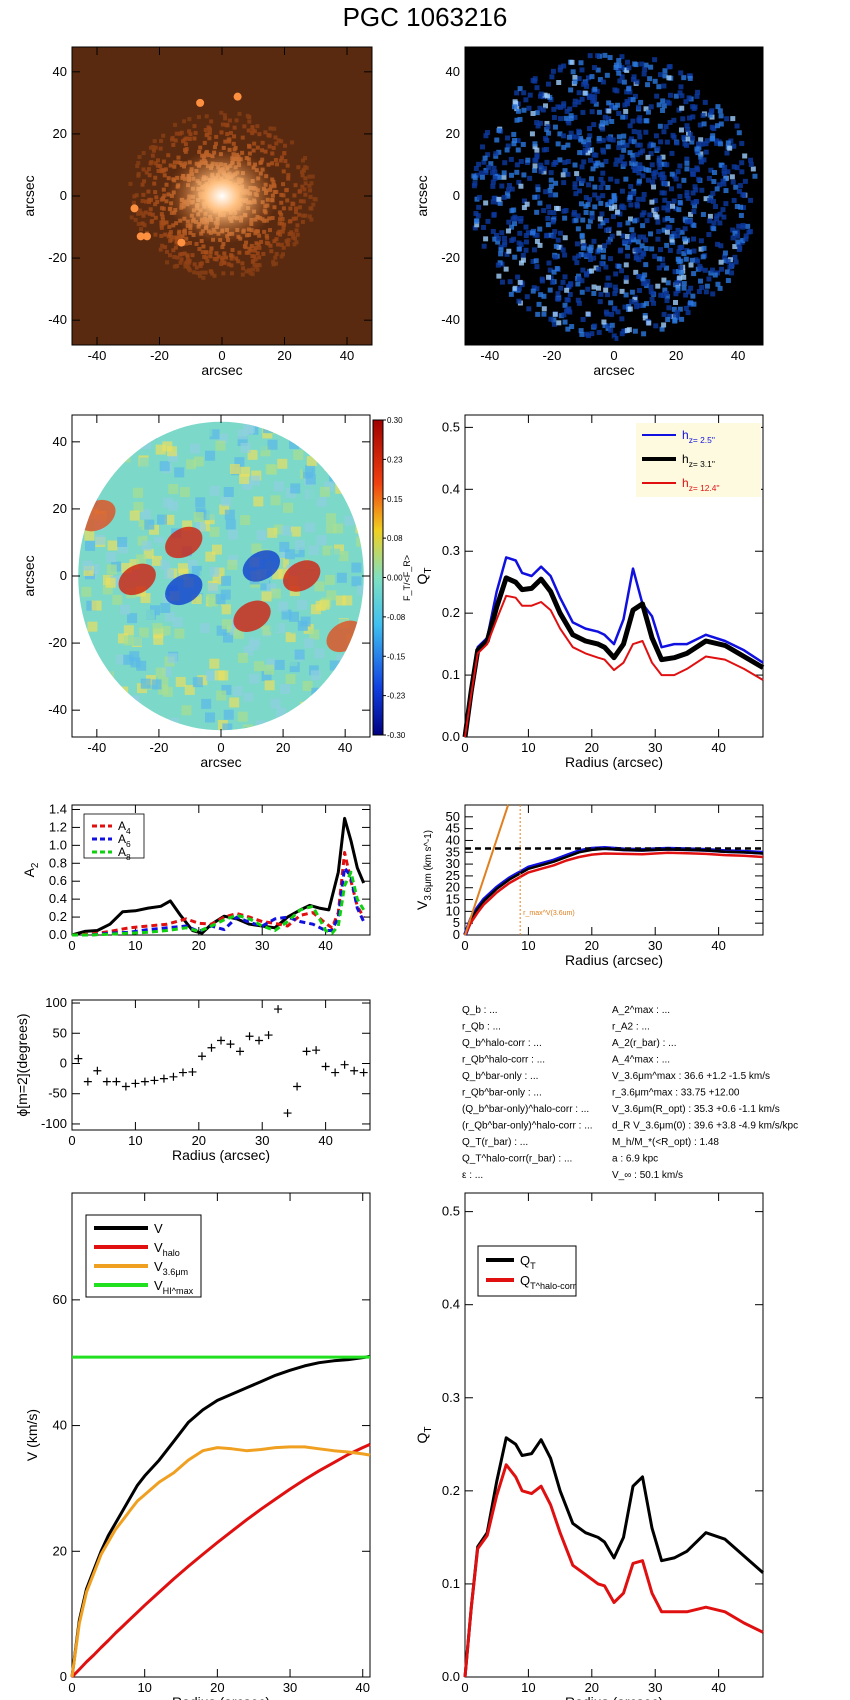 Image resolution: width=850 pixels, height=1700 pixels. Describe the element at coordinates (184, 589) in the screenshot. I see `map-feature` at that location.